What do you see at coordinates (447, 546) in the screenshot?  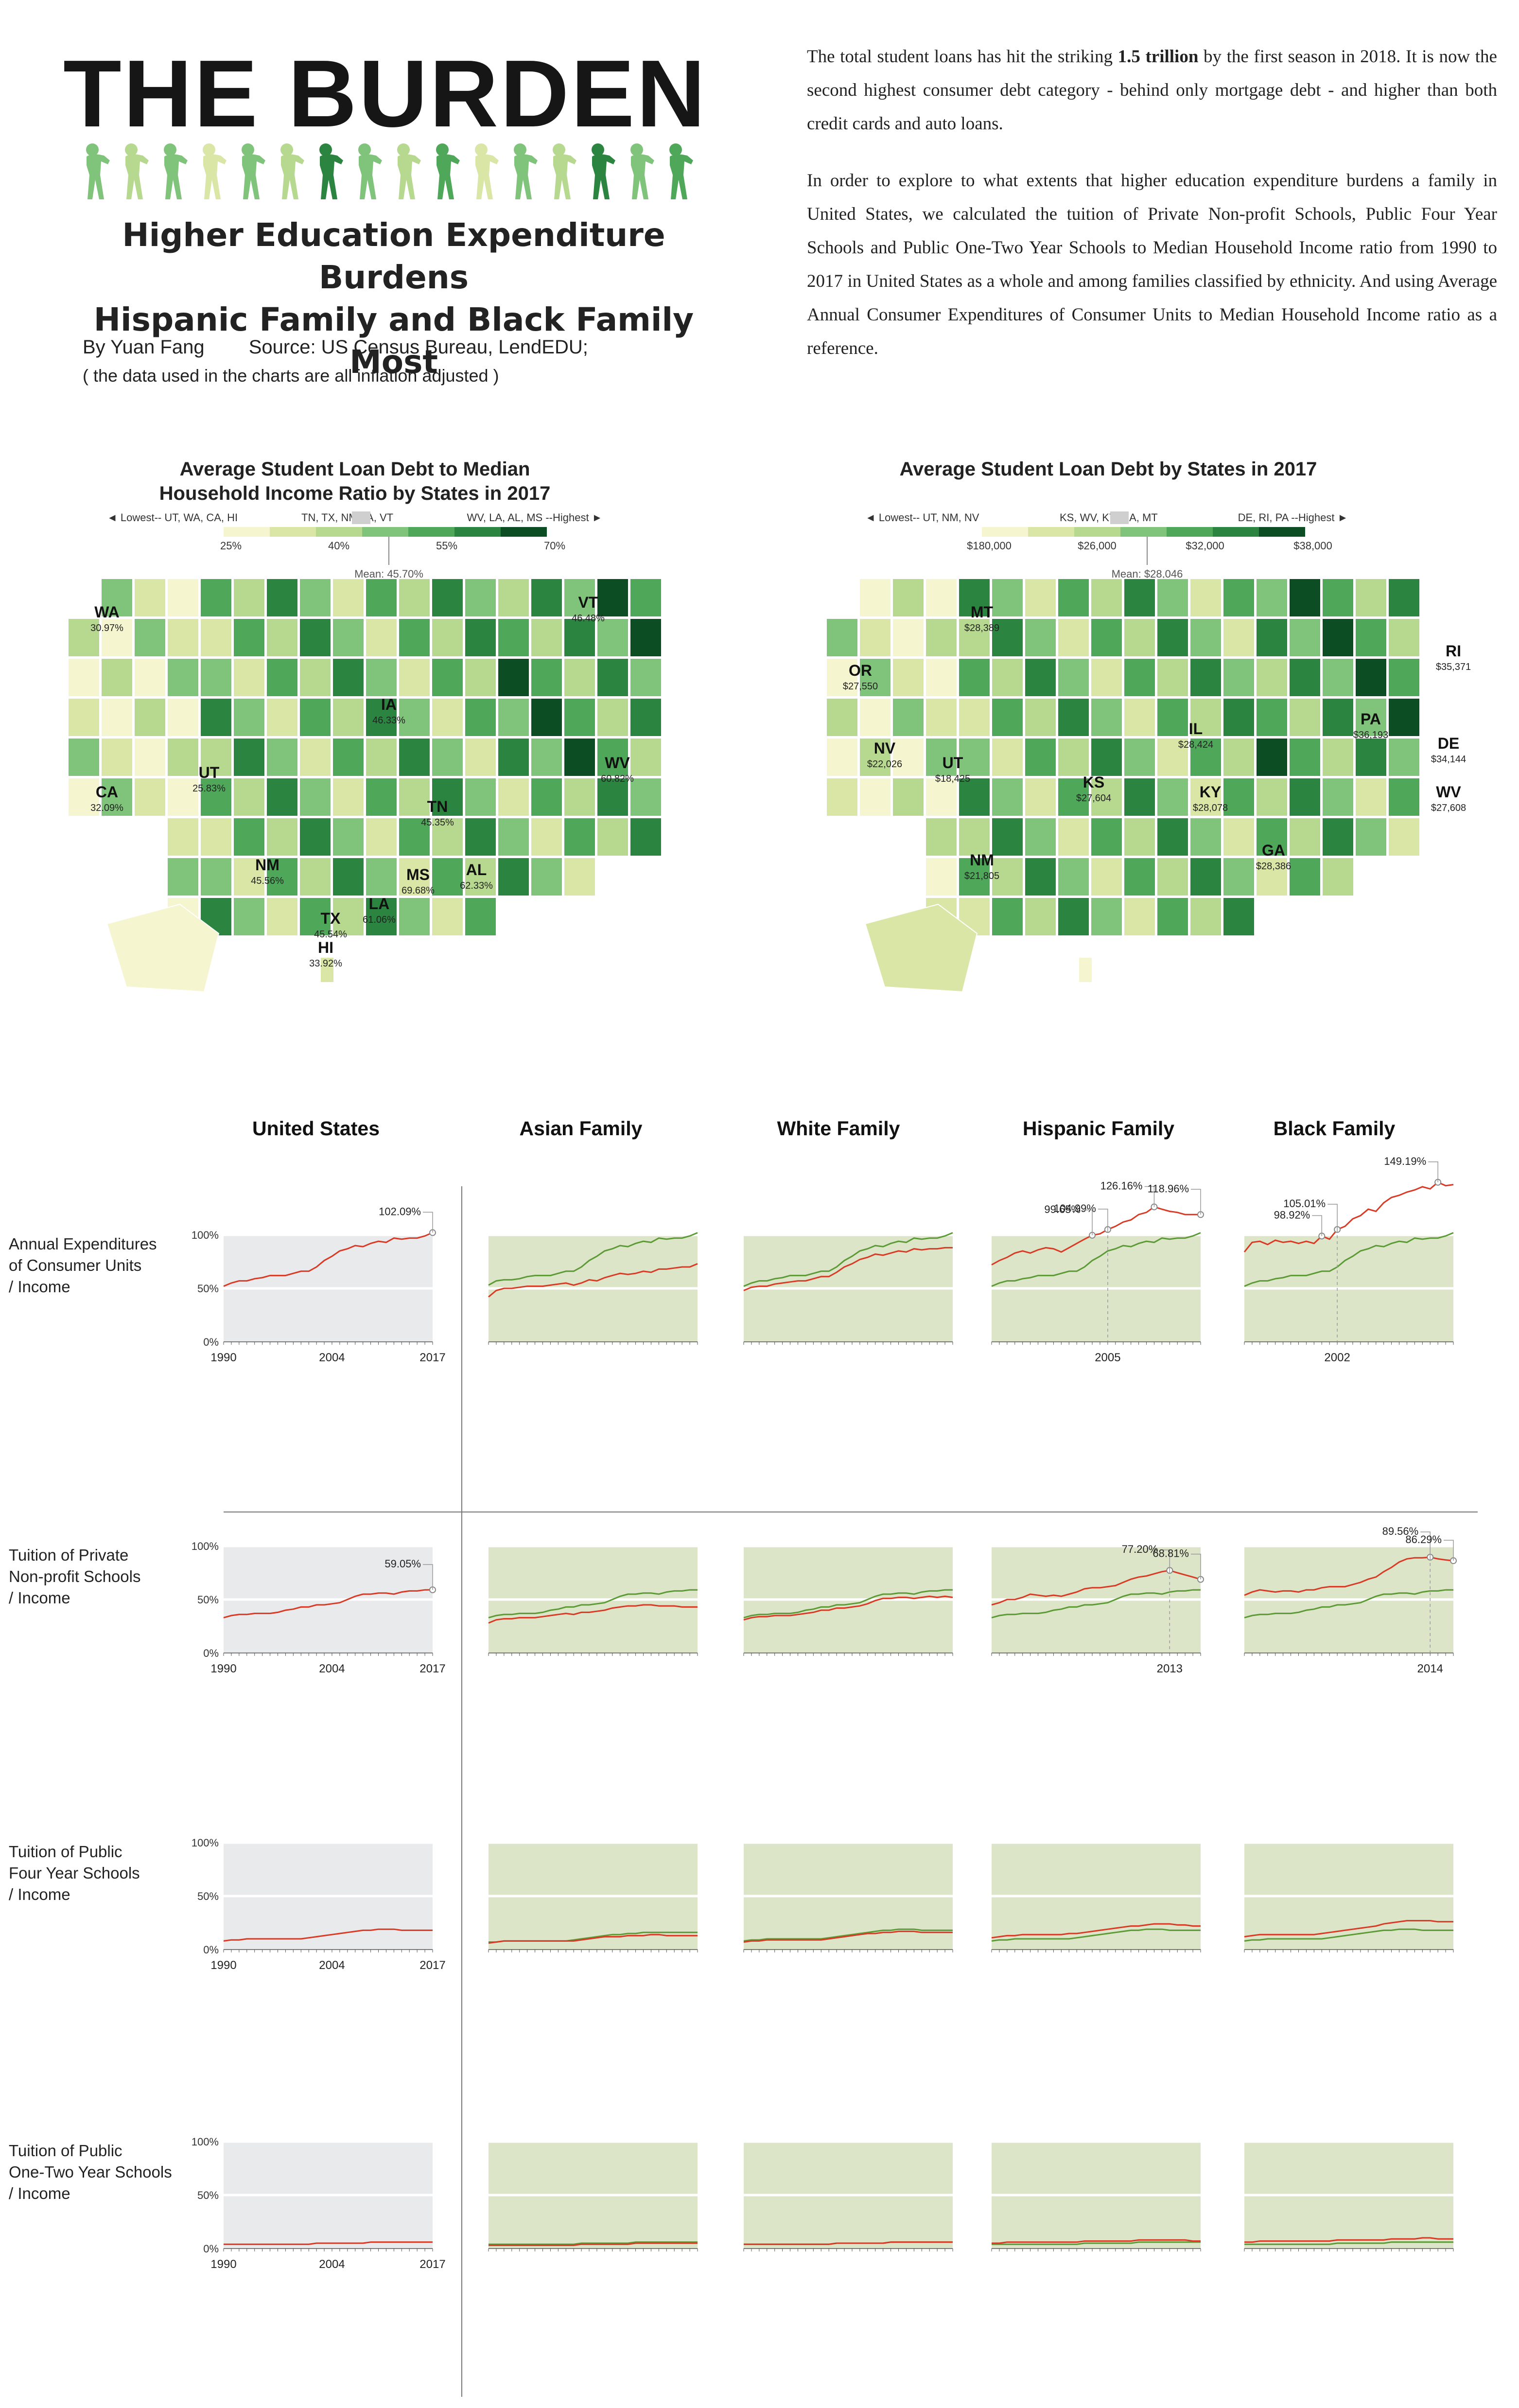 I see `legend-scale-label: 55%` at bounding box center [447, 546].